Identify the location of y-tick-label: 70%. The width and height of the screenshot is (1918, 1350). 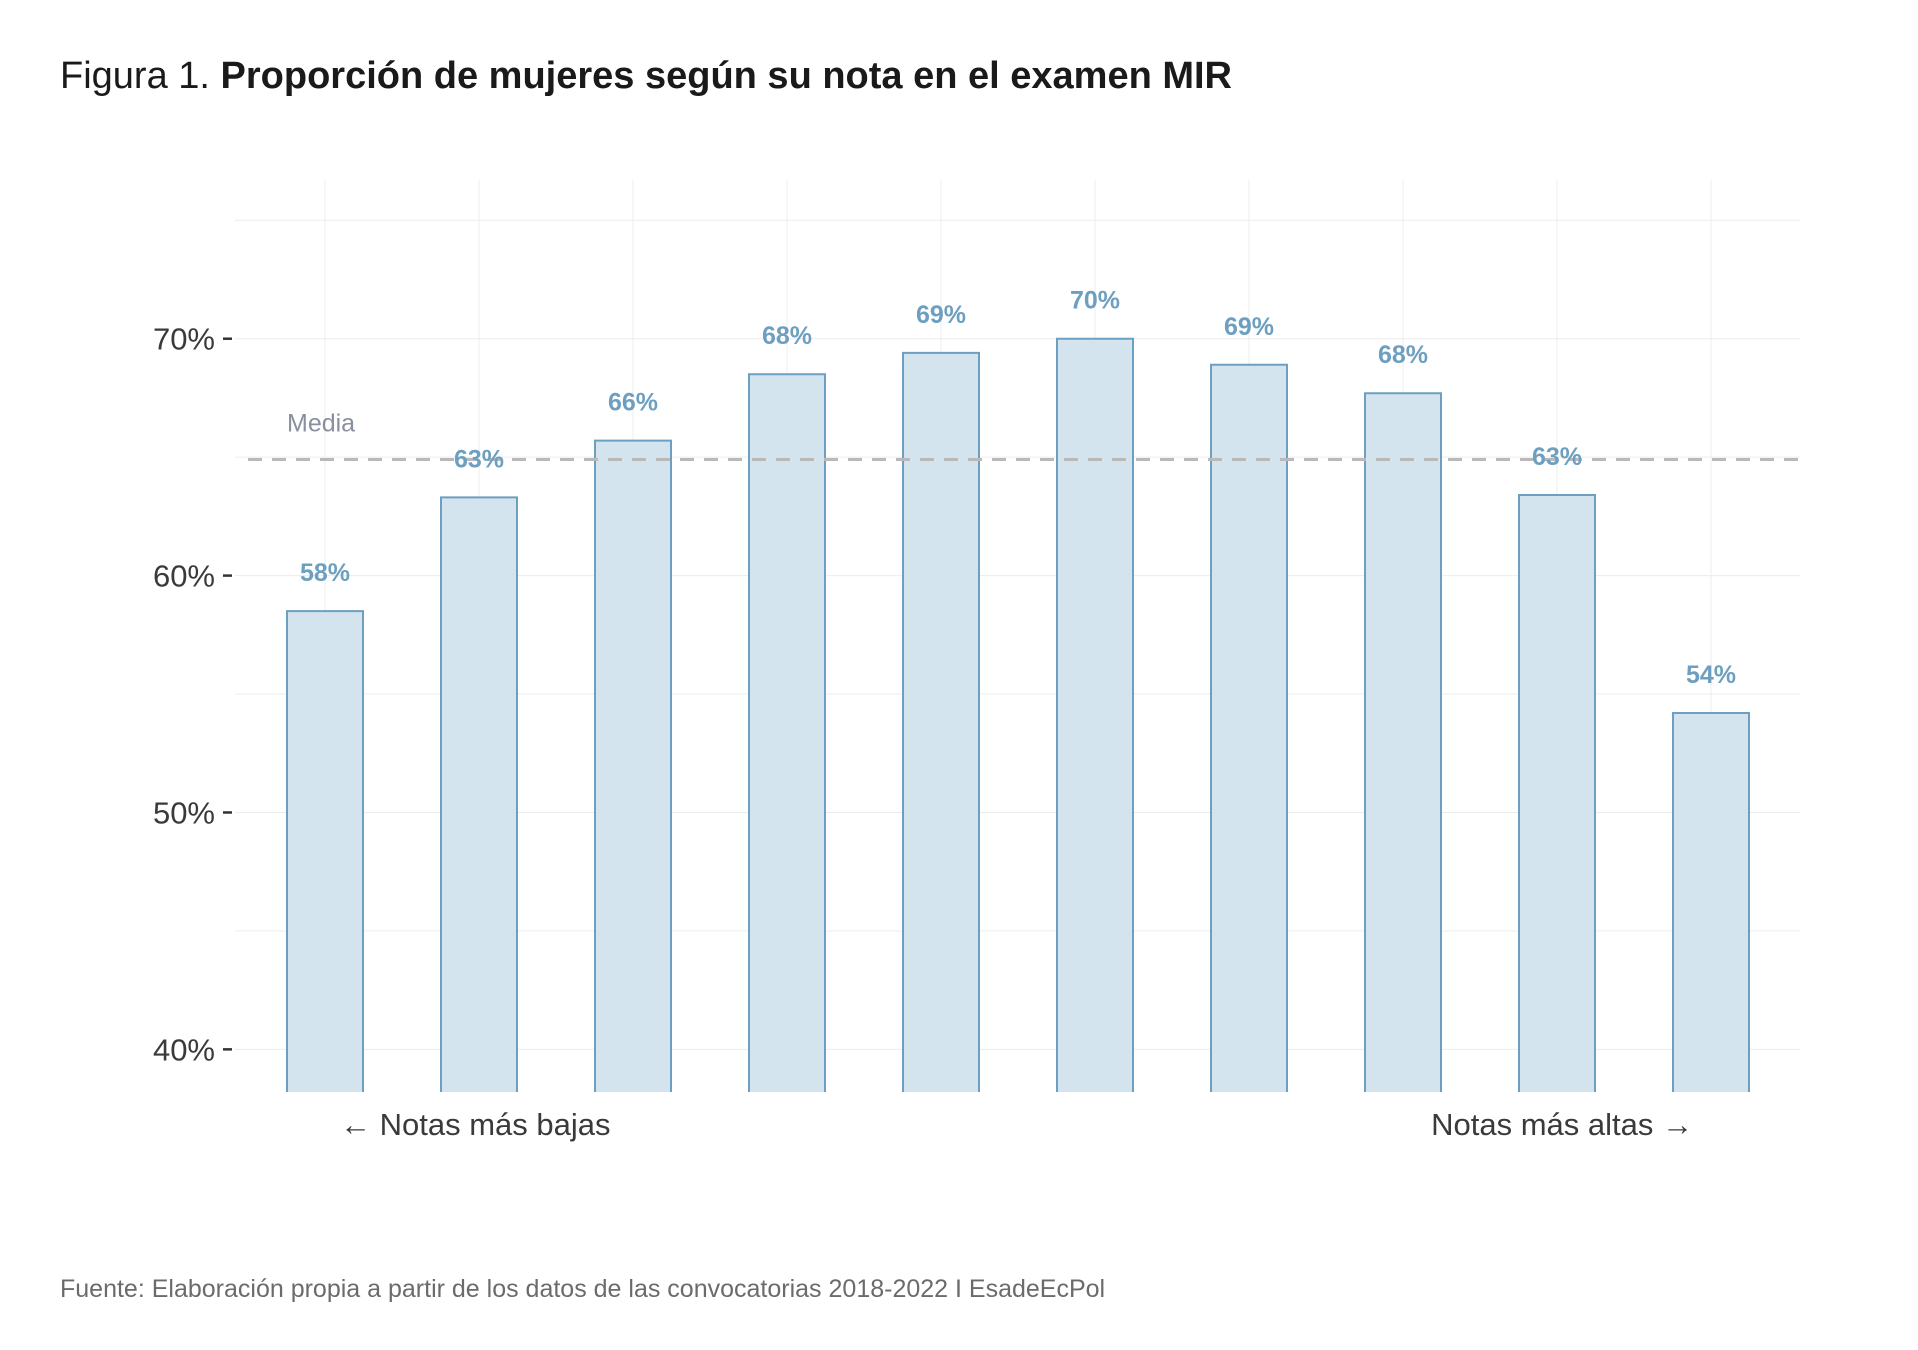
(184, 339).